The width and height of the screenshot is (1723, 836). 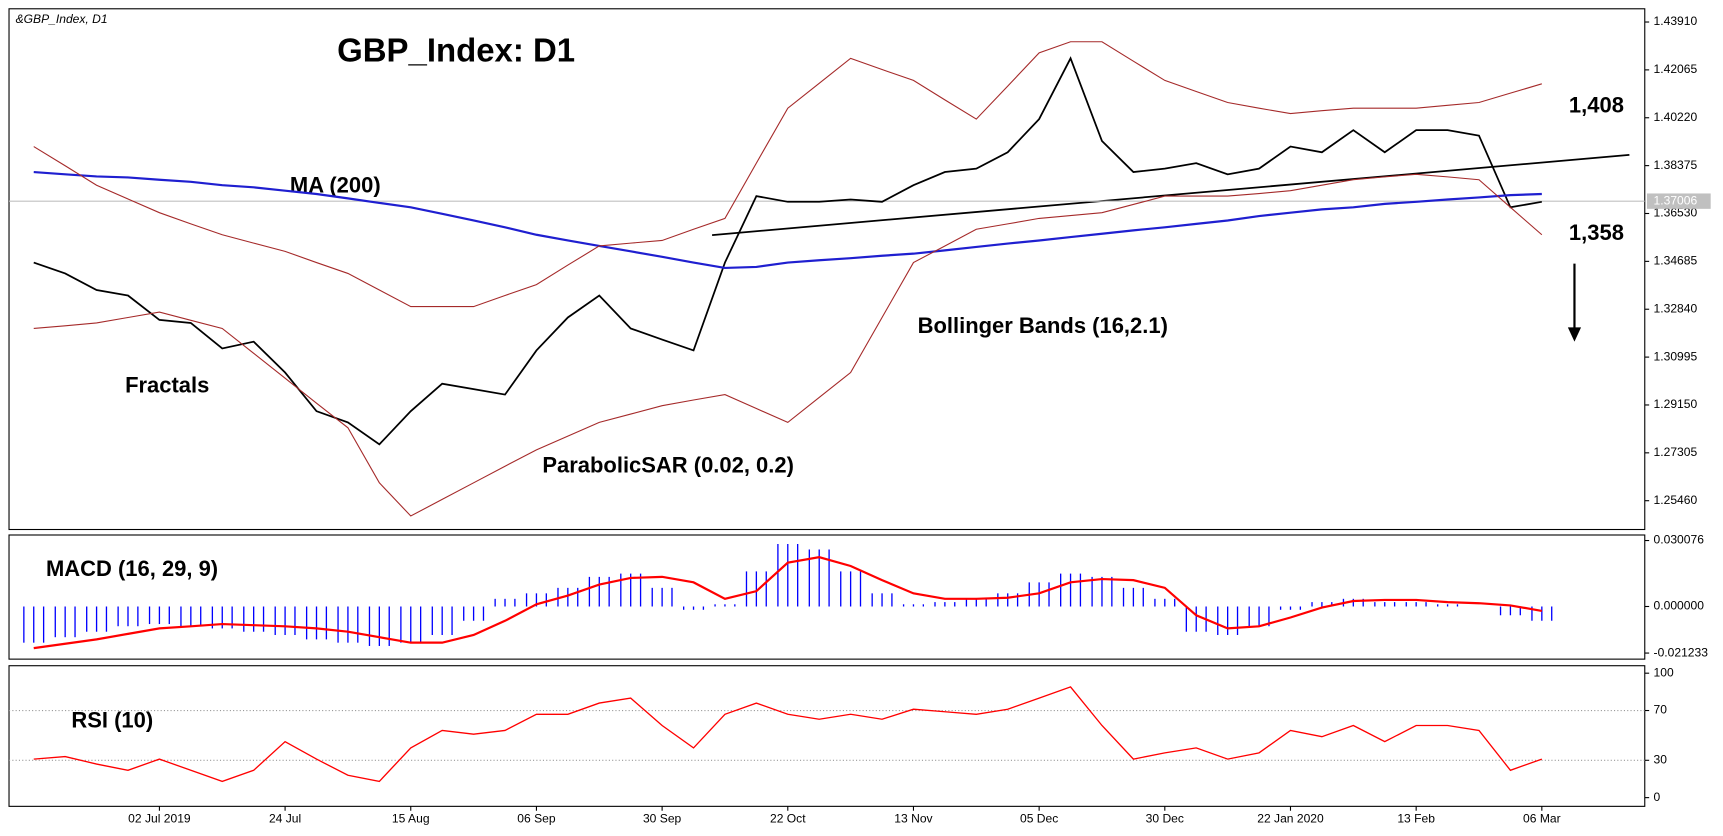 What do you see at coordinates (159, 819) in the screenshot?
I see `x-tick-label: 02 Jul 2019` at bounding box center [159, 819].